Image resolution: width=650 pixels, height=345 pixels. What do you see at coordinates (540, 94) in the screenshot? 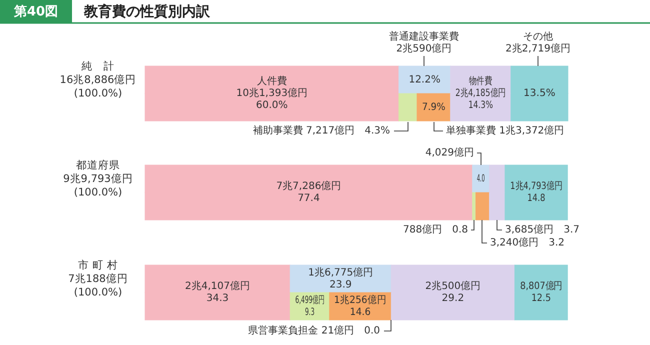
I see `data-label: 13.5%` at bounding box center [540, 94].